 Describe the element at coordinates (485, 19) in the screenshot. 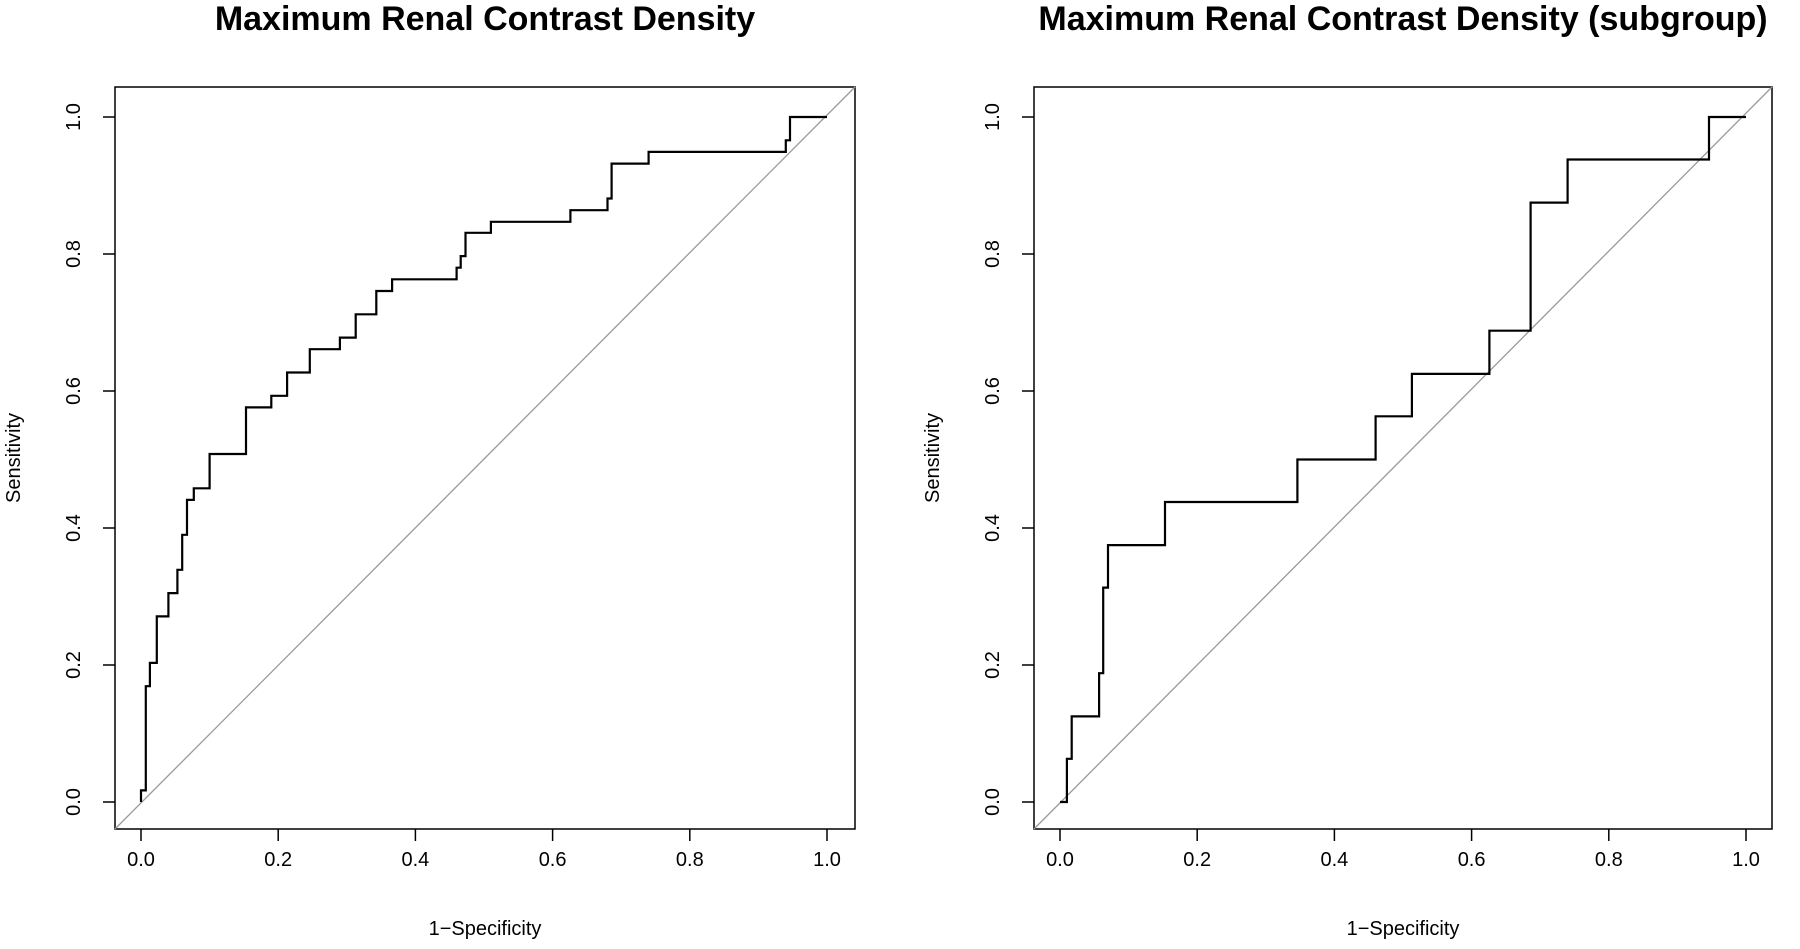

I see `chart-title: Maximum Renal Contrast Density` at that location.